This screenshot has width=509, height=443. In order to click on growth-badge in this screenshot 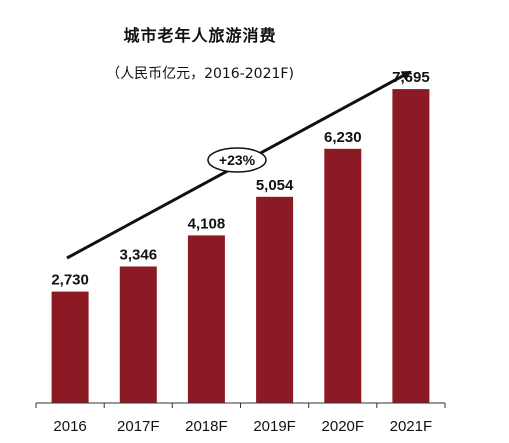, I will do `click(237, 160)`.